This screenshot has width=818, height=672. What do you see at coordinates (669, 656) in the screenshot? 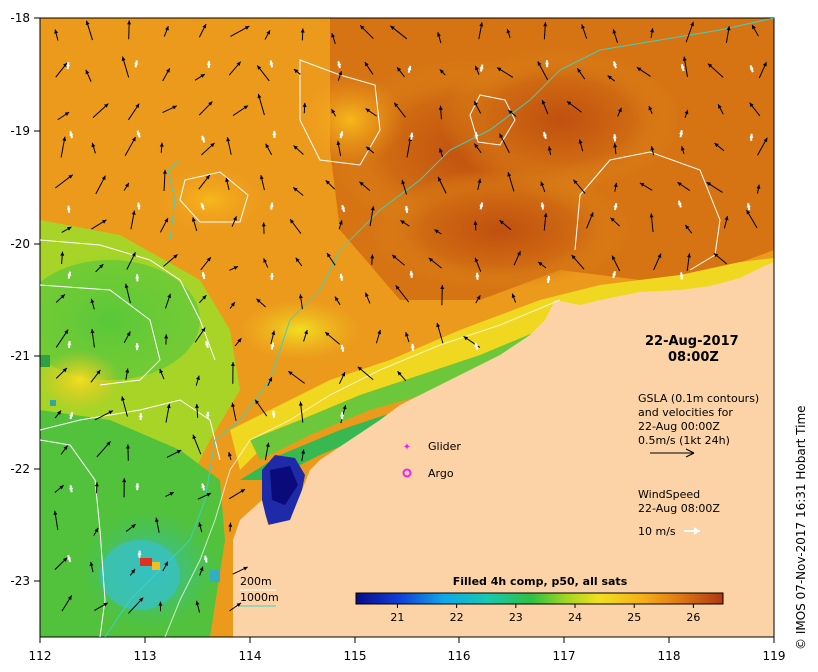
I see `lon-tick-label: 118` at bounding box center [669, 656].